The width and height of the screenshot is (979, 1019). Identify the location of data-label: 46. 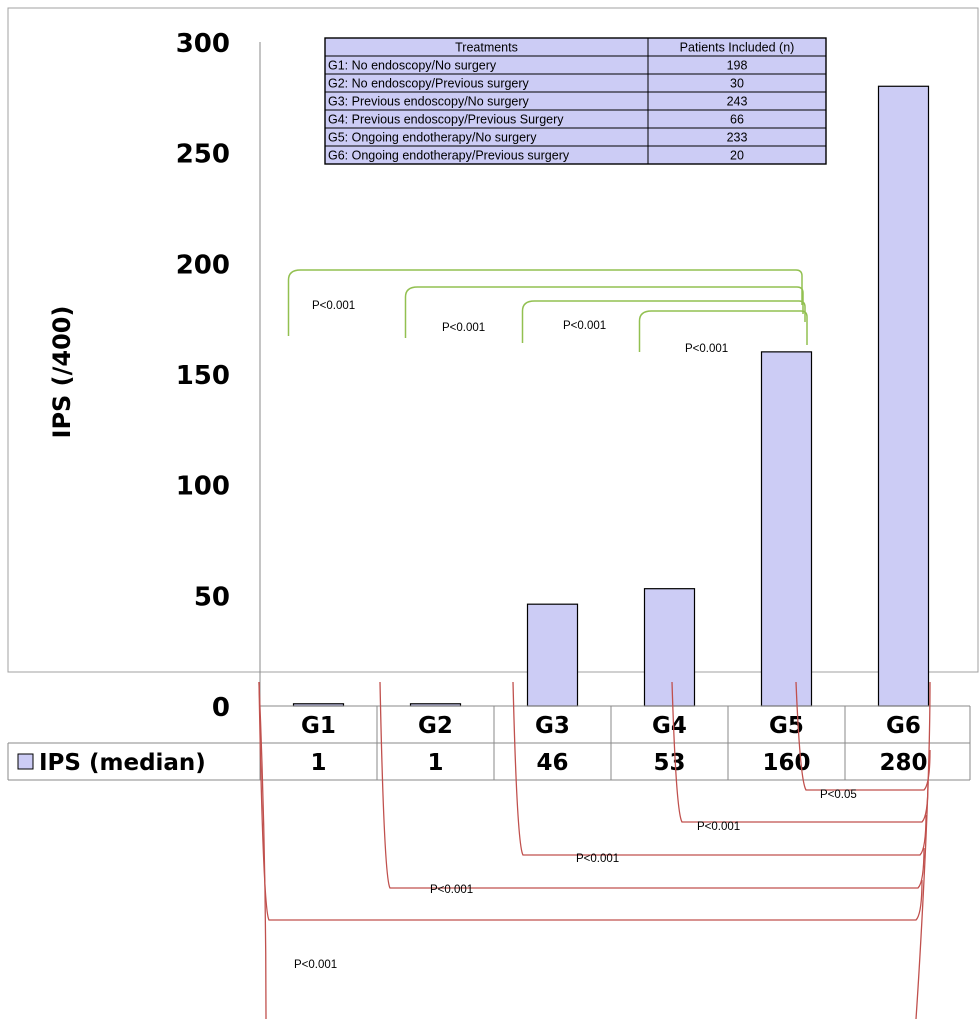
(552, 763).